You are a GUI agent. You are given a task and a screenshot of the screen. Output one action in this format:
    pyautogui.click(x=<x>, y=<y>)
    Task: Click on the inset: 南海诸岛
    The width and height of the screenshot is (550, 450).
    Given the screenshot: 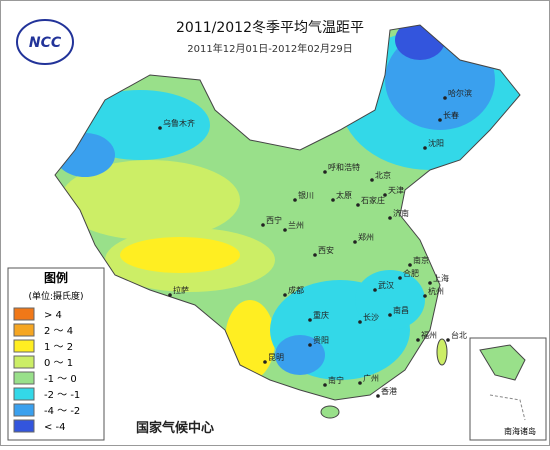 What is the action you would take?
    pyautogui.click(x=508, y=389)
    